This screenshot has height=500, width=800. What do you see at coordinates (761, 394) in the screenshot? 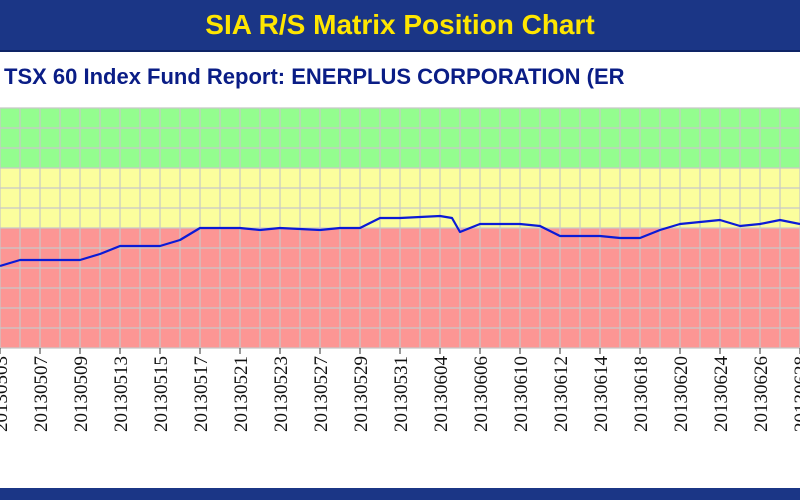
I see `x-tick-label: 20130626` at bounding box center [761, 394].